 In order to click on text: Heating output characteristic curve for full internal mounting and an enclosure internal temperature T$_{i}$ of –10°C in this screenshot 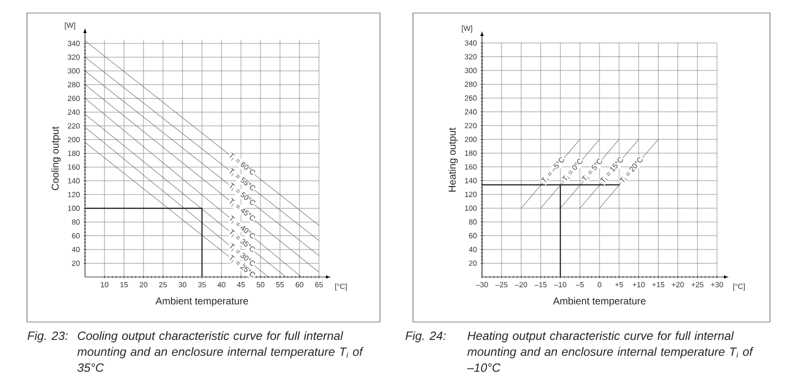, I will do `click(610, 351)`.